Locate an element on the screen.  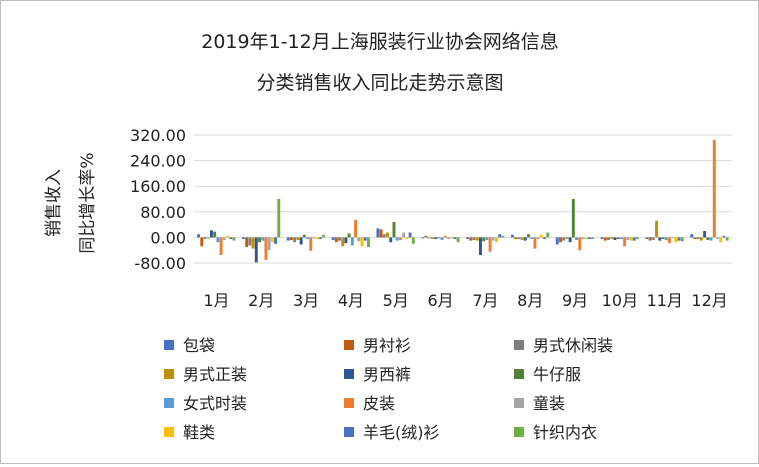
legend-item: 男西裤 is located at coordinates (377, 374).